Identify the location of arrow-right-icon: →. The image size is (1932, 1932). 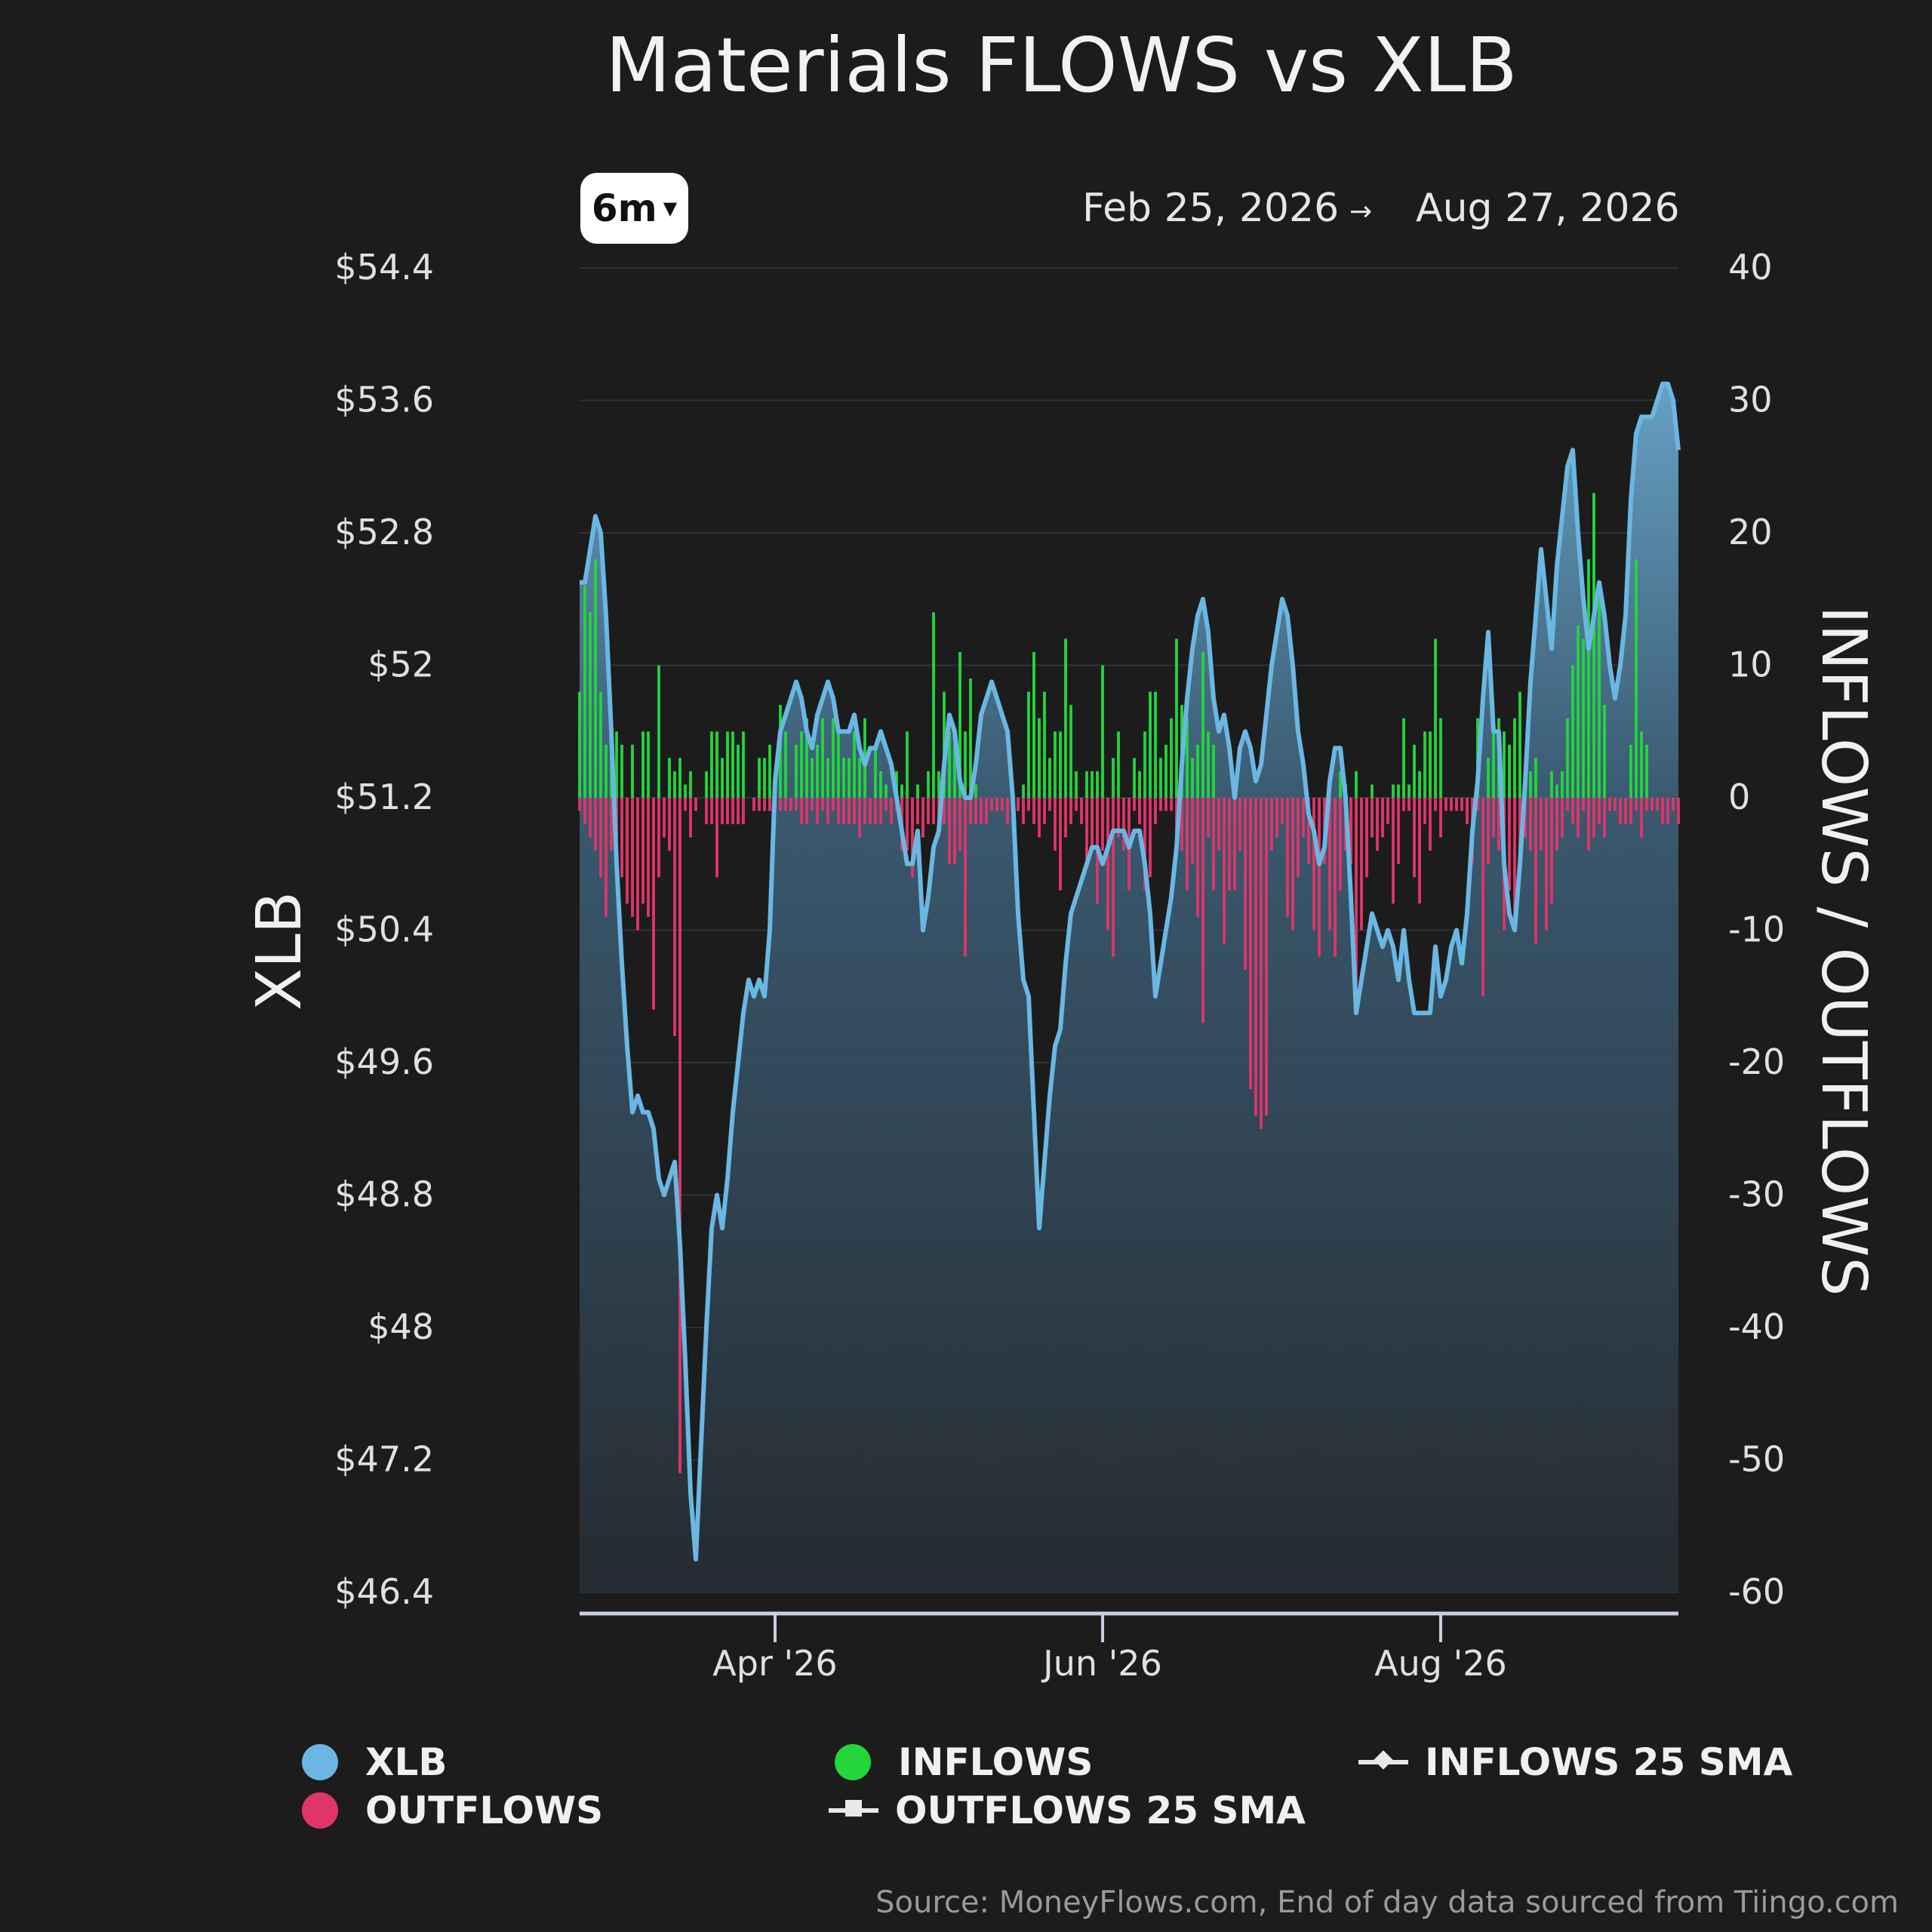
(1361, 211).